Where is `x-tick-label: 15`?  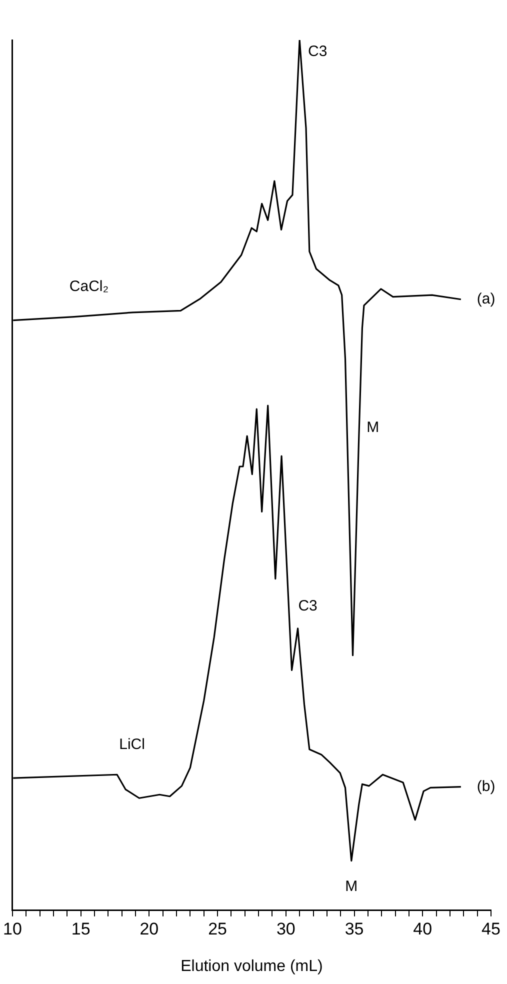
x-tick-label: 15 is located at coordinates (80, 928).